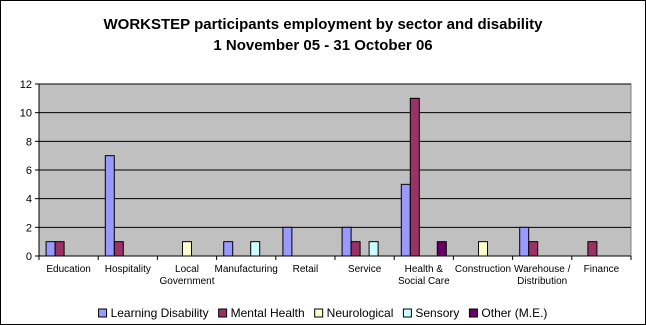 This screenshot has height=325, width=646. I want to click on y-tick-label: 8, so click(29, 142).